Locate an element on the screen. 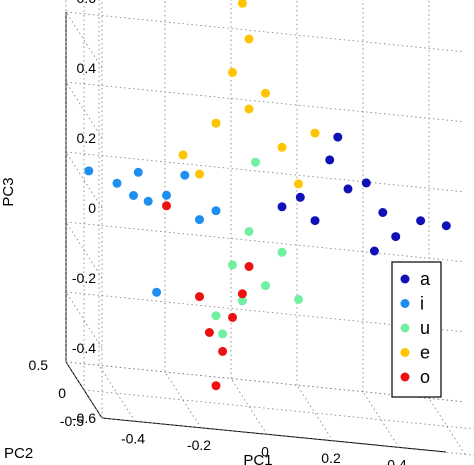 The width and height of the screenshot is (474, 465). x-tick-label: -0.2 is located at coordinates (199, 445).